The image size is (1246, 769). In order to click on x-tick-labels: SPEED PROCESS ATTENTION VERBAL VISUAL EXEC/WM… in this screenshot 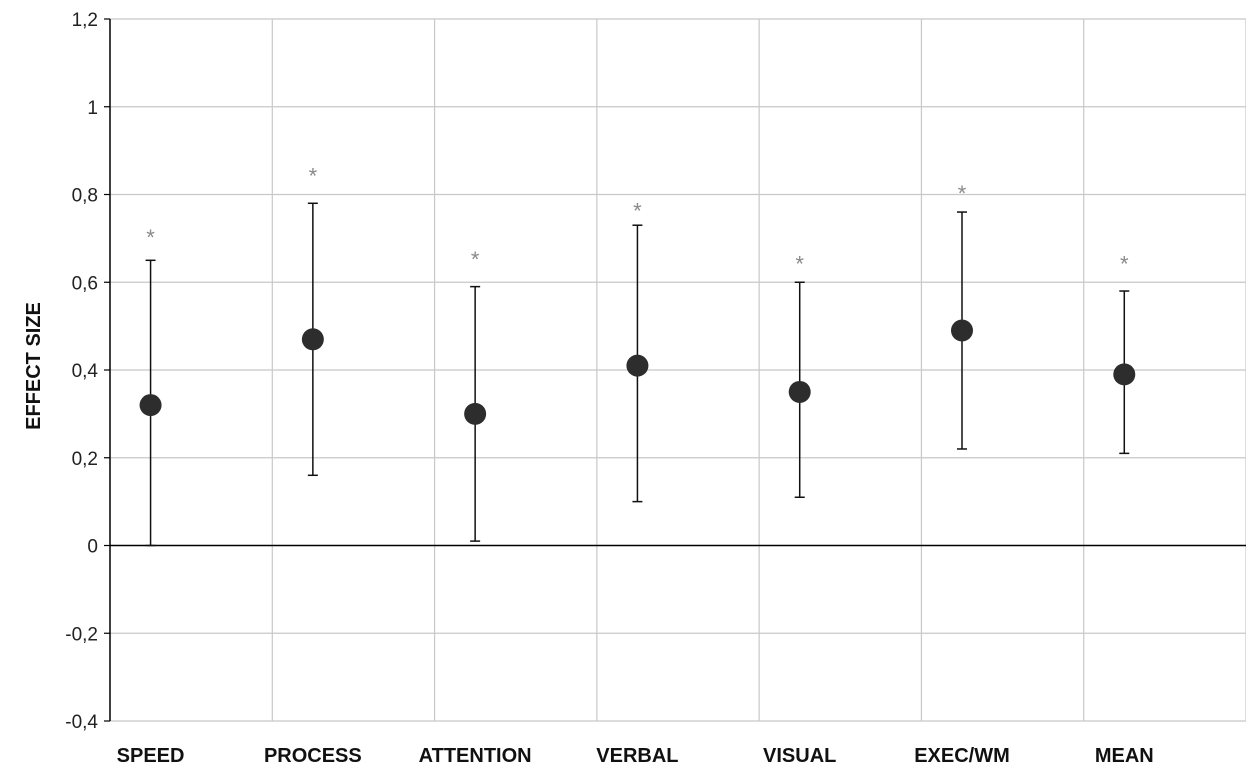, I will do `click(635, 756)`.